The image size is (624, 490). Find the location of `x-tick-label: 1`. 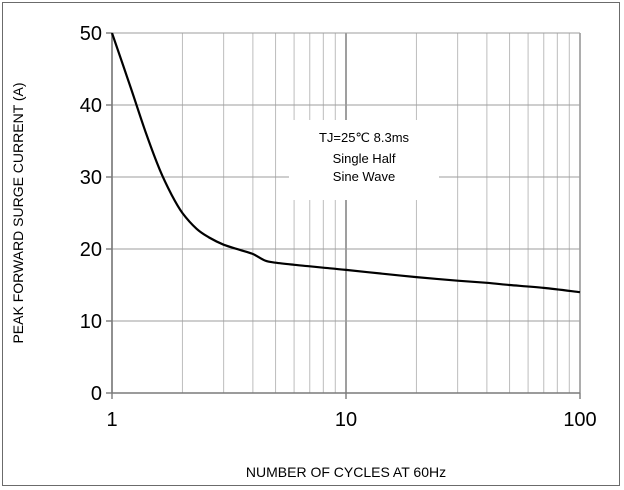

x-tick-label: 1 is located at coordinates (111, 420).